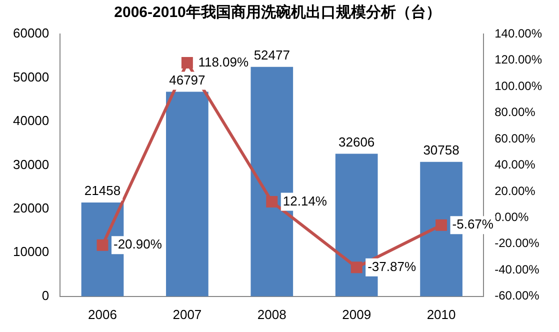  What do you see at coordinates (187, 314) in the screenshot?
I see `x-tick-label: 2007` at bounding box center [187, 314].